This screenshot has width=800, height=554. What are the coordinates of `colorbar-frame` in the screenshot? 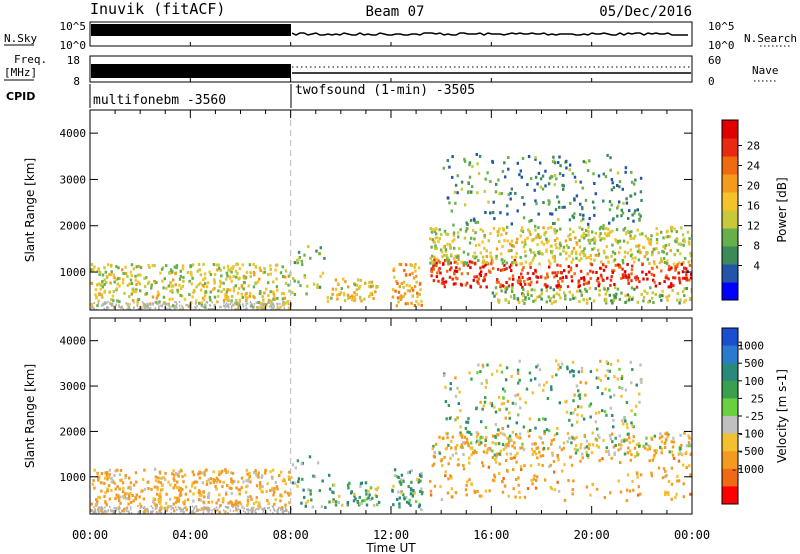 It's located at (730, 210).